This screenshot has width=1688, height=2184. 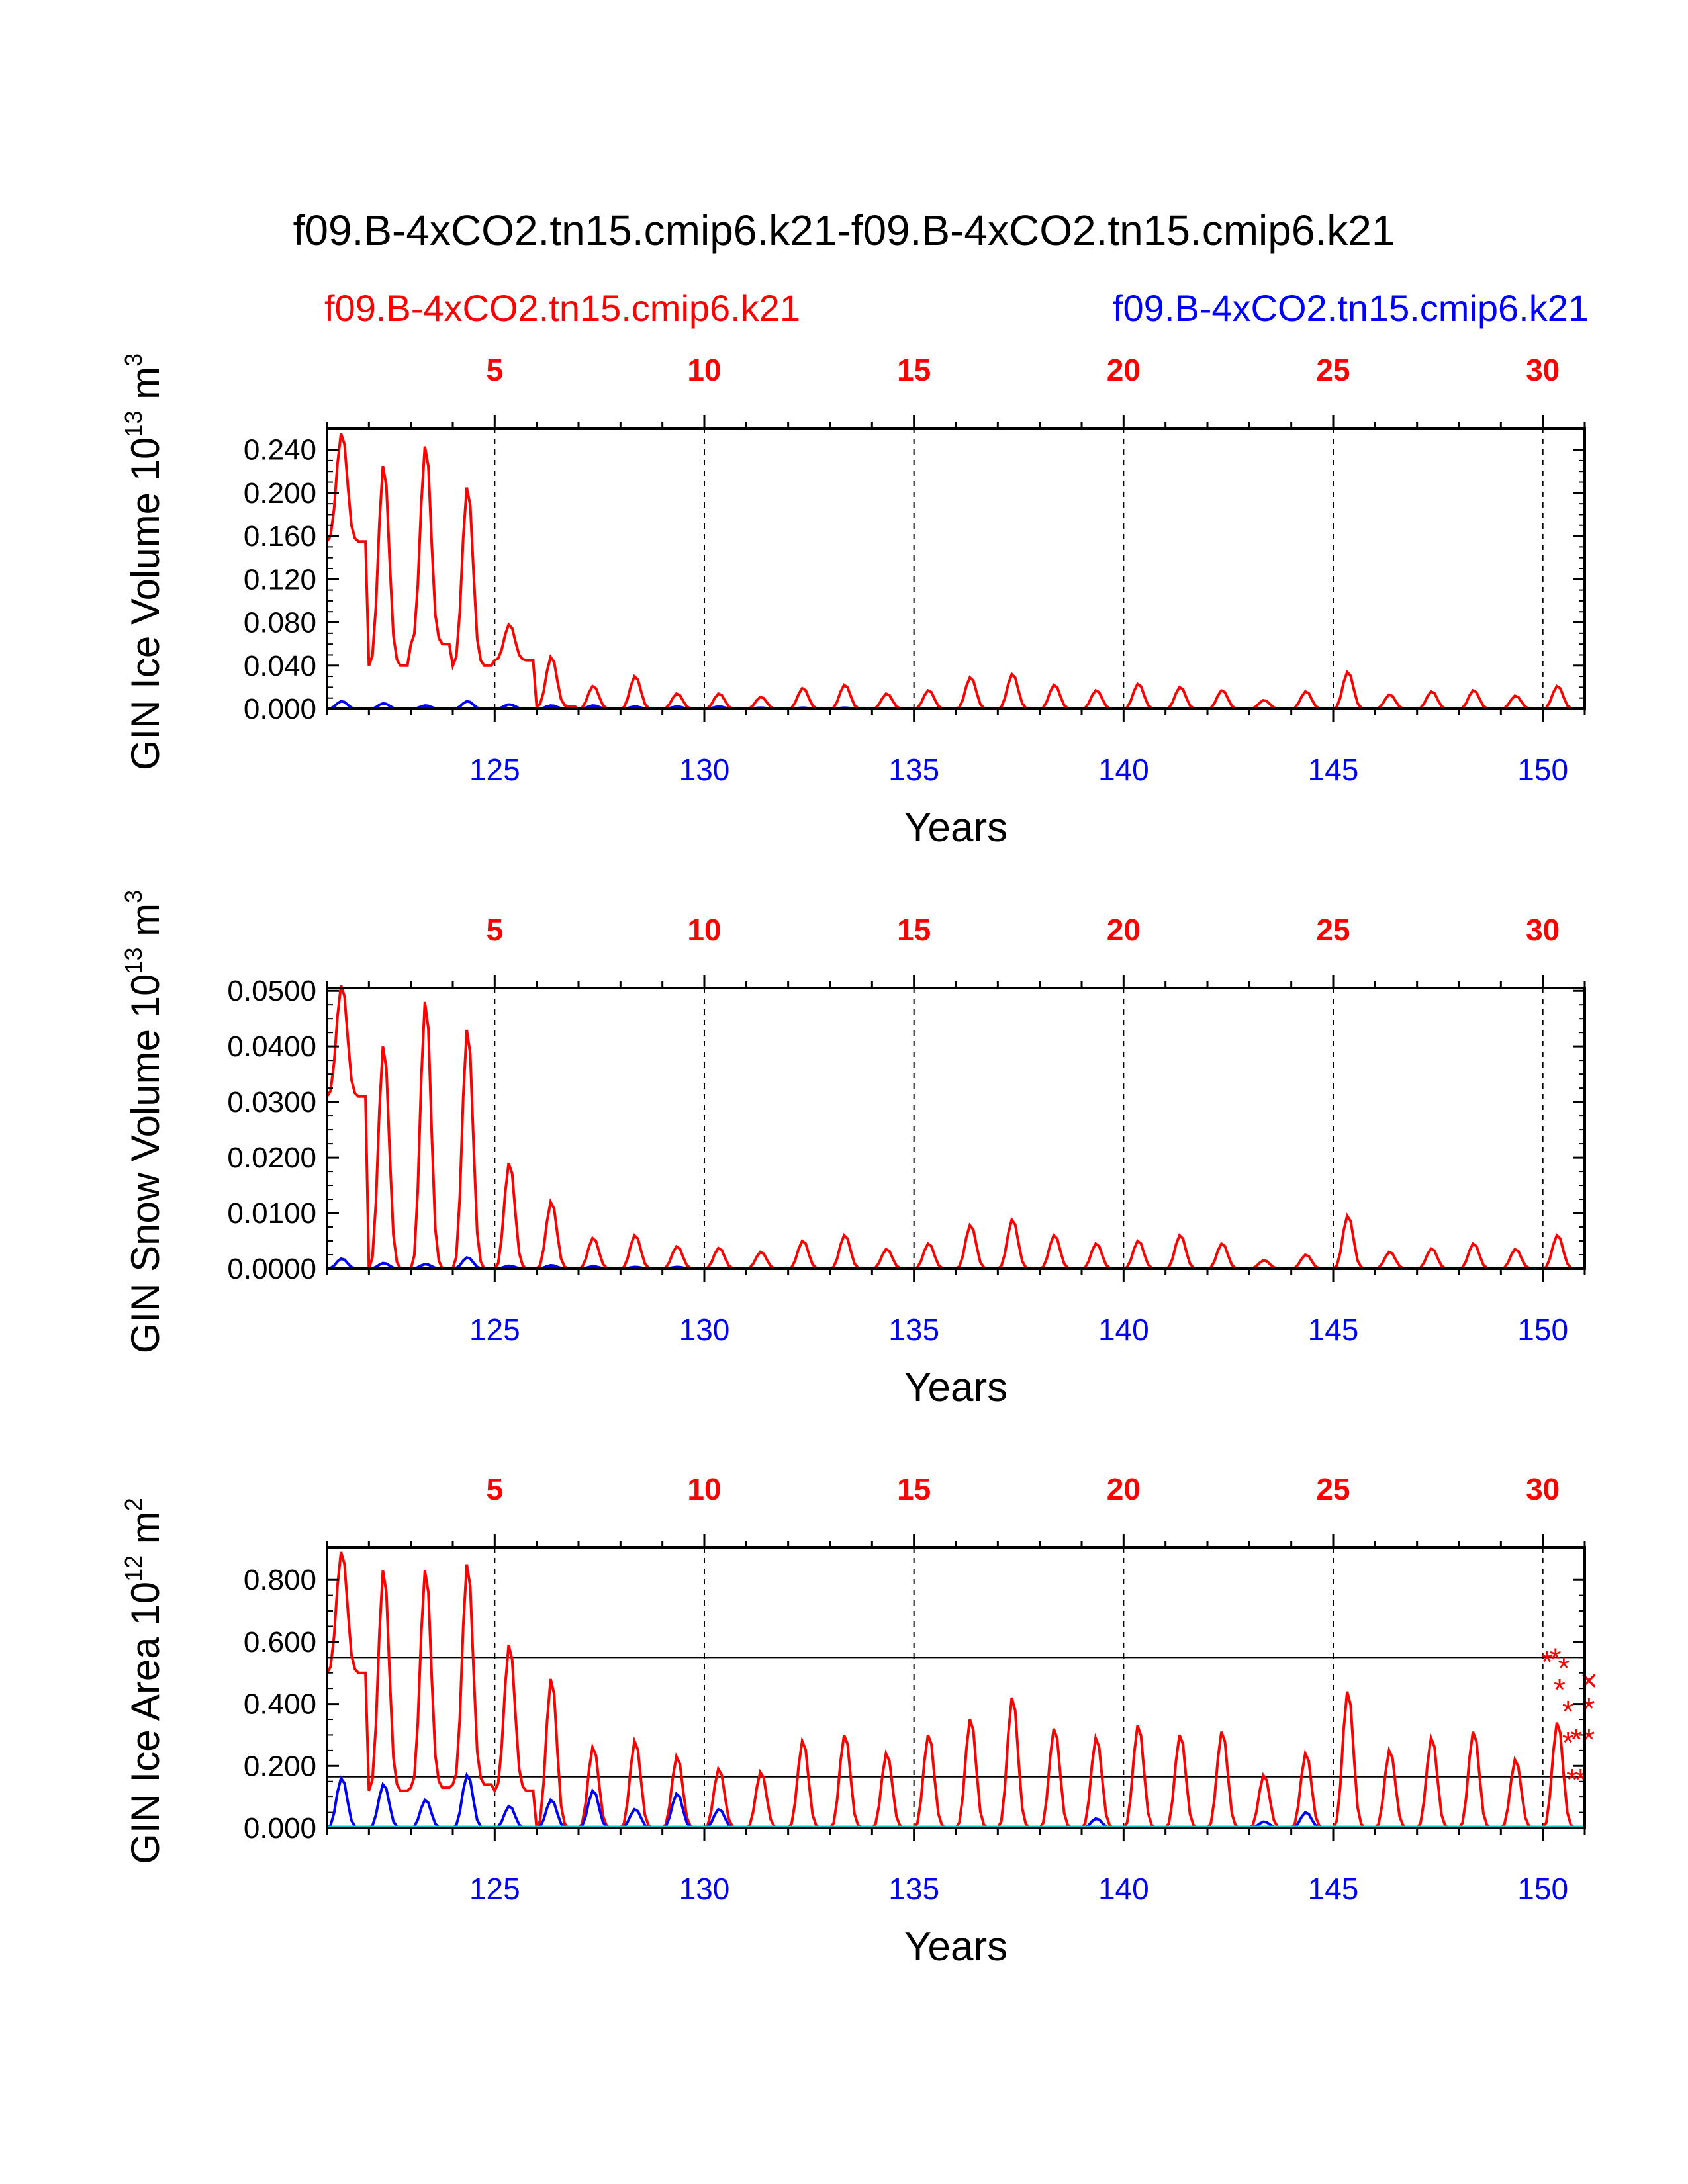 I want to click on y-tick-label: 0.040, so click(x=280, y=666).